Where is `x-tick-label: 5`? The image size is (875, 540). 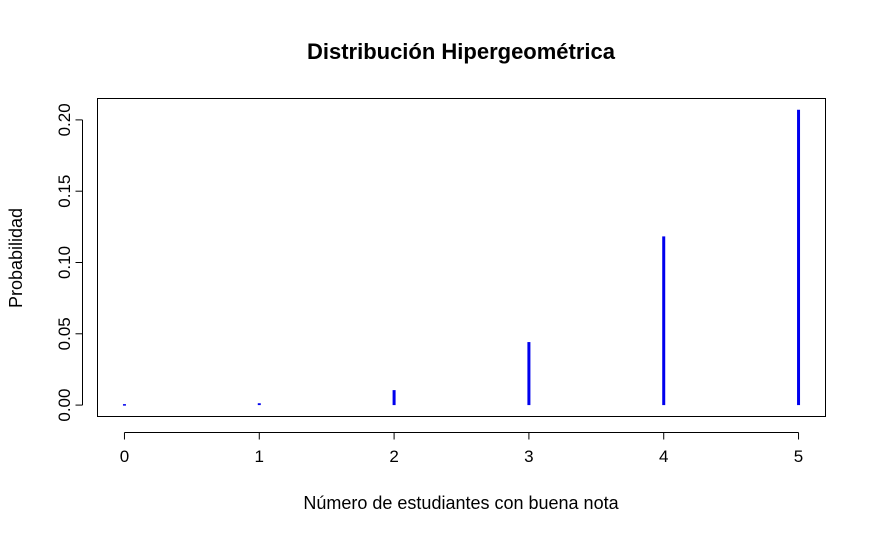
x-tick-label: 5 is located at coordinates (798, 456).